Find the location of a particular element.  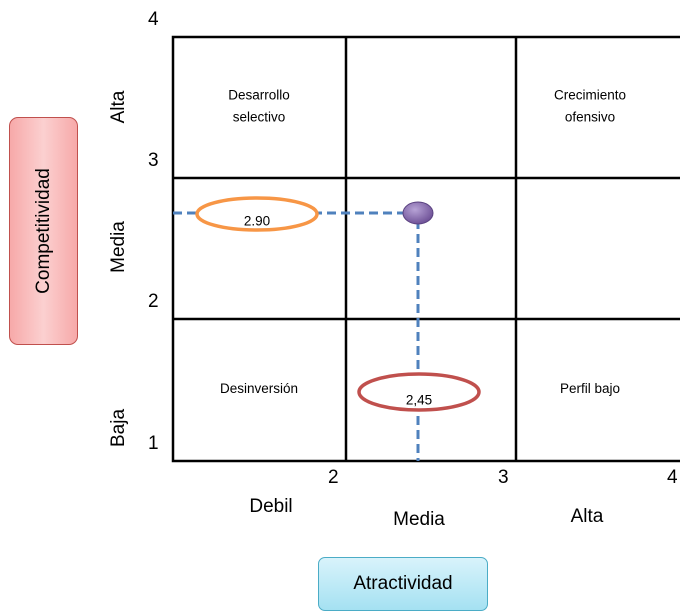

cell-desarrollo-selectivo: Desarrollo selectivo is located at coordinates (259, 107).